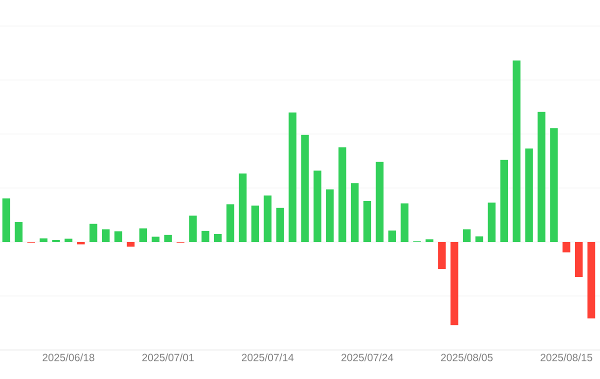 This screenshot has height=379, width=600. What do you see at coordinates (168, 358) in the screenshot?
I see `x-tick-label: 2025/07/01` at bounding box center [168, 358].